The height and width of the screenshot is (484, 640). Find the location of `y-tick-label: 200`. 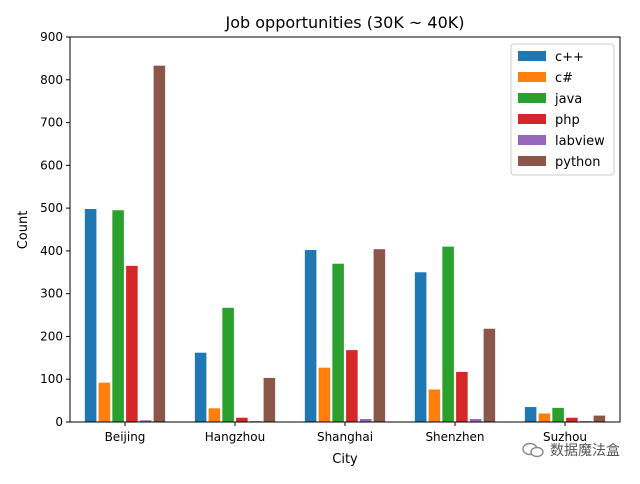

y-tick-label: 200 is located at coordinates (51, 336).